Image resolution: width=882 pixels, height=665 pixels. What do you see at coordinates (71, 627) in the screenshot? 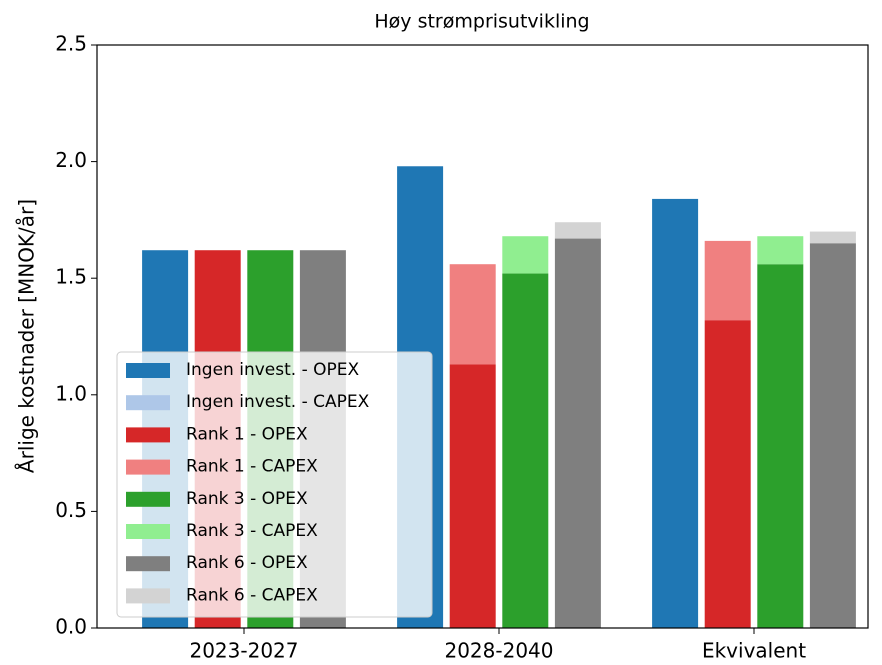
I see `y-tick-label: 0.0` at bounding box center [71, 627].